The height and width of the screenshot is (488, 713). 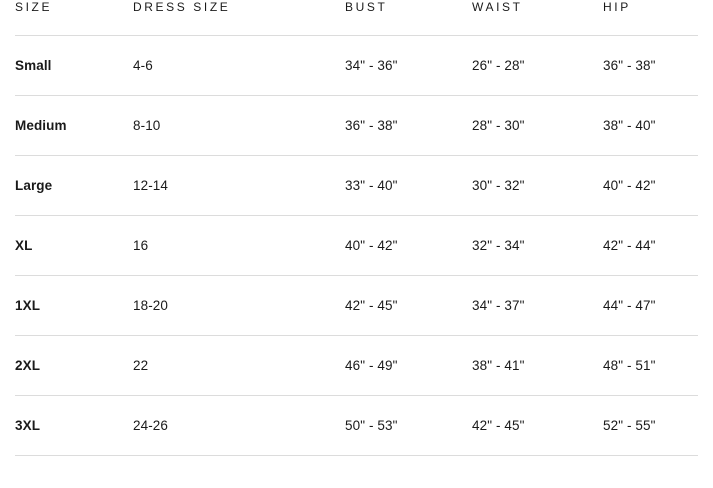 What do you see at coordinates (371, 185) in the screenshot?
I see `cell-bust: 33" - 40"` at bounding box center [371, 185].